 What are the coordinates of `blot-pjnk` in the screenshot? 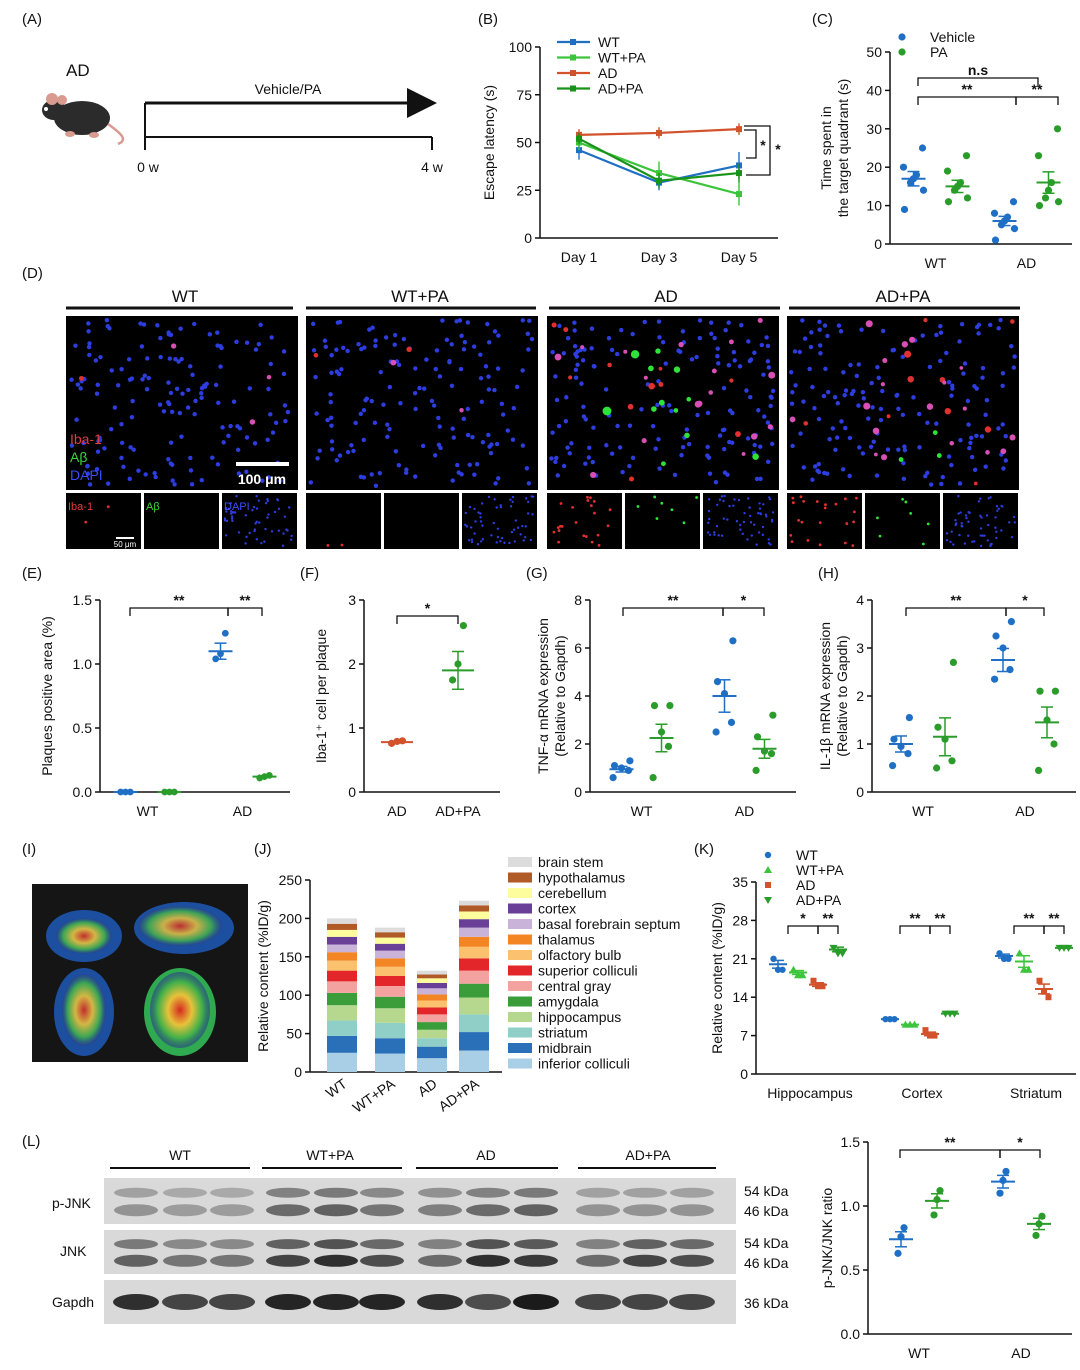 It's located at (420, 1201).